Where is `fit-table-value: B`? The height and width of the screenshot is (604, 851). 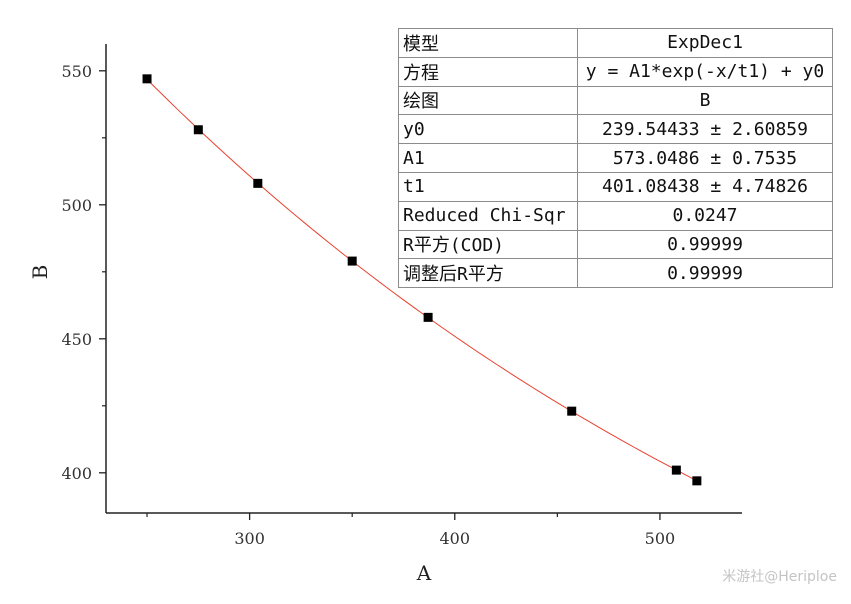 fit-table-value: B is located at coordinates (705, 100).